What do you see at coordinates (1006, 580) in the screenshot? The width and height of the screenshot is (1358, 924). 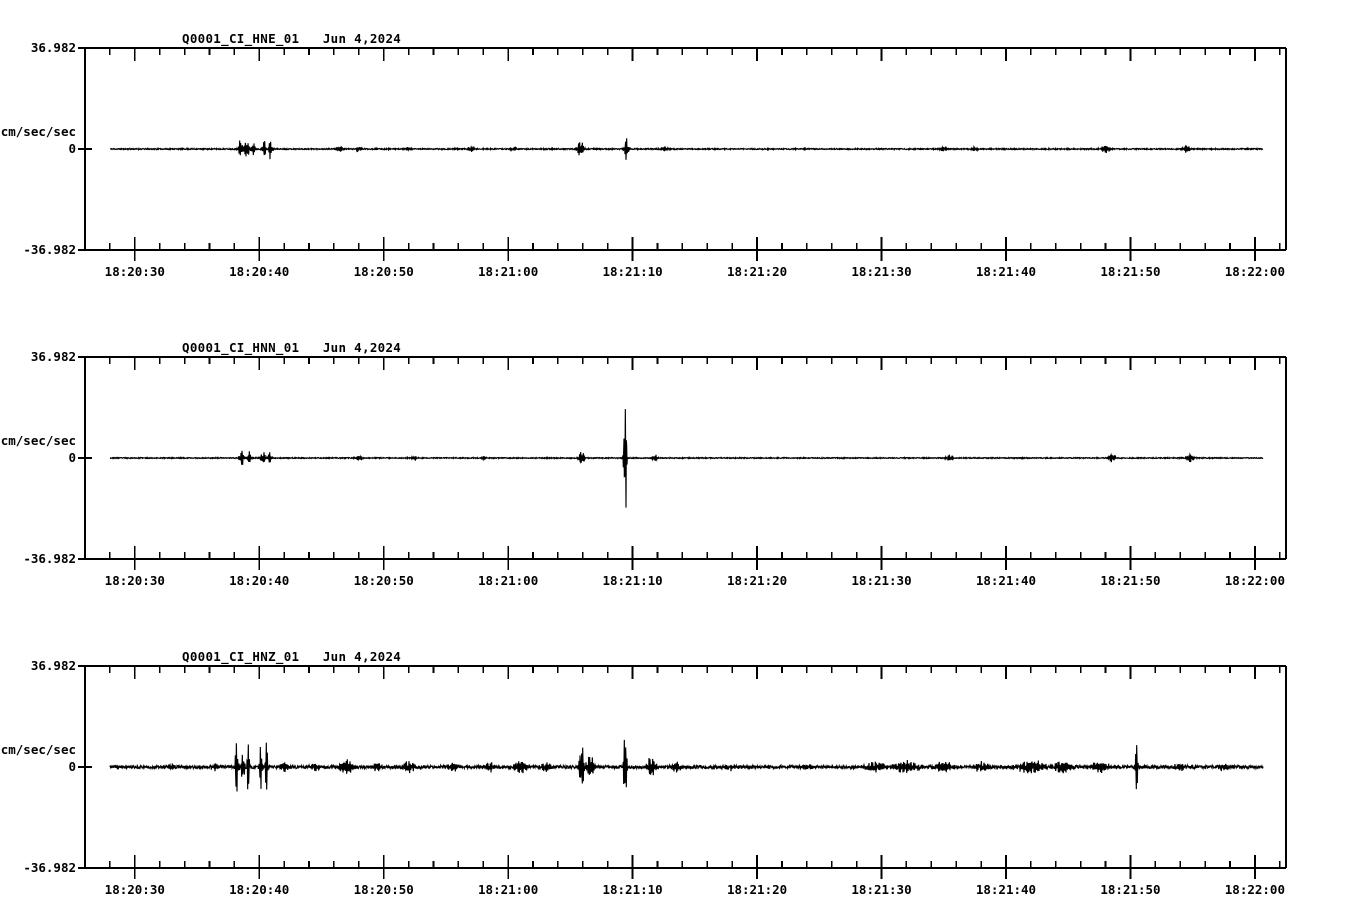 I see `xtick-label-hnn-7: 18:21:40` at bounding box center [1006, 580].